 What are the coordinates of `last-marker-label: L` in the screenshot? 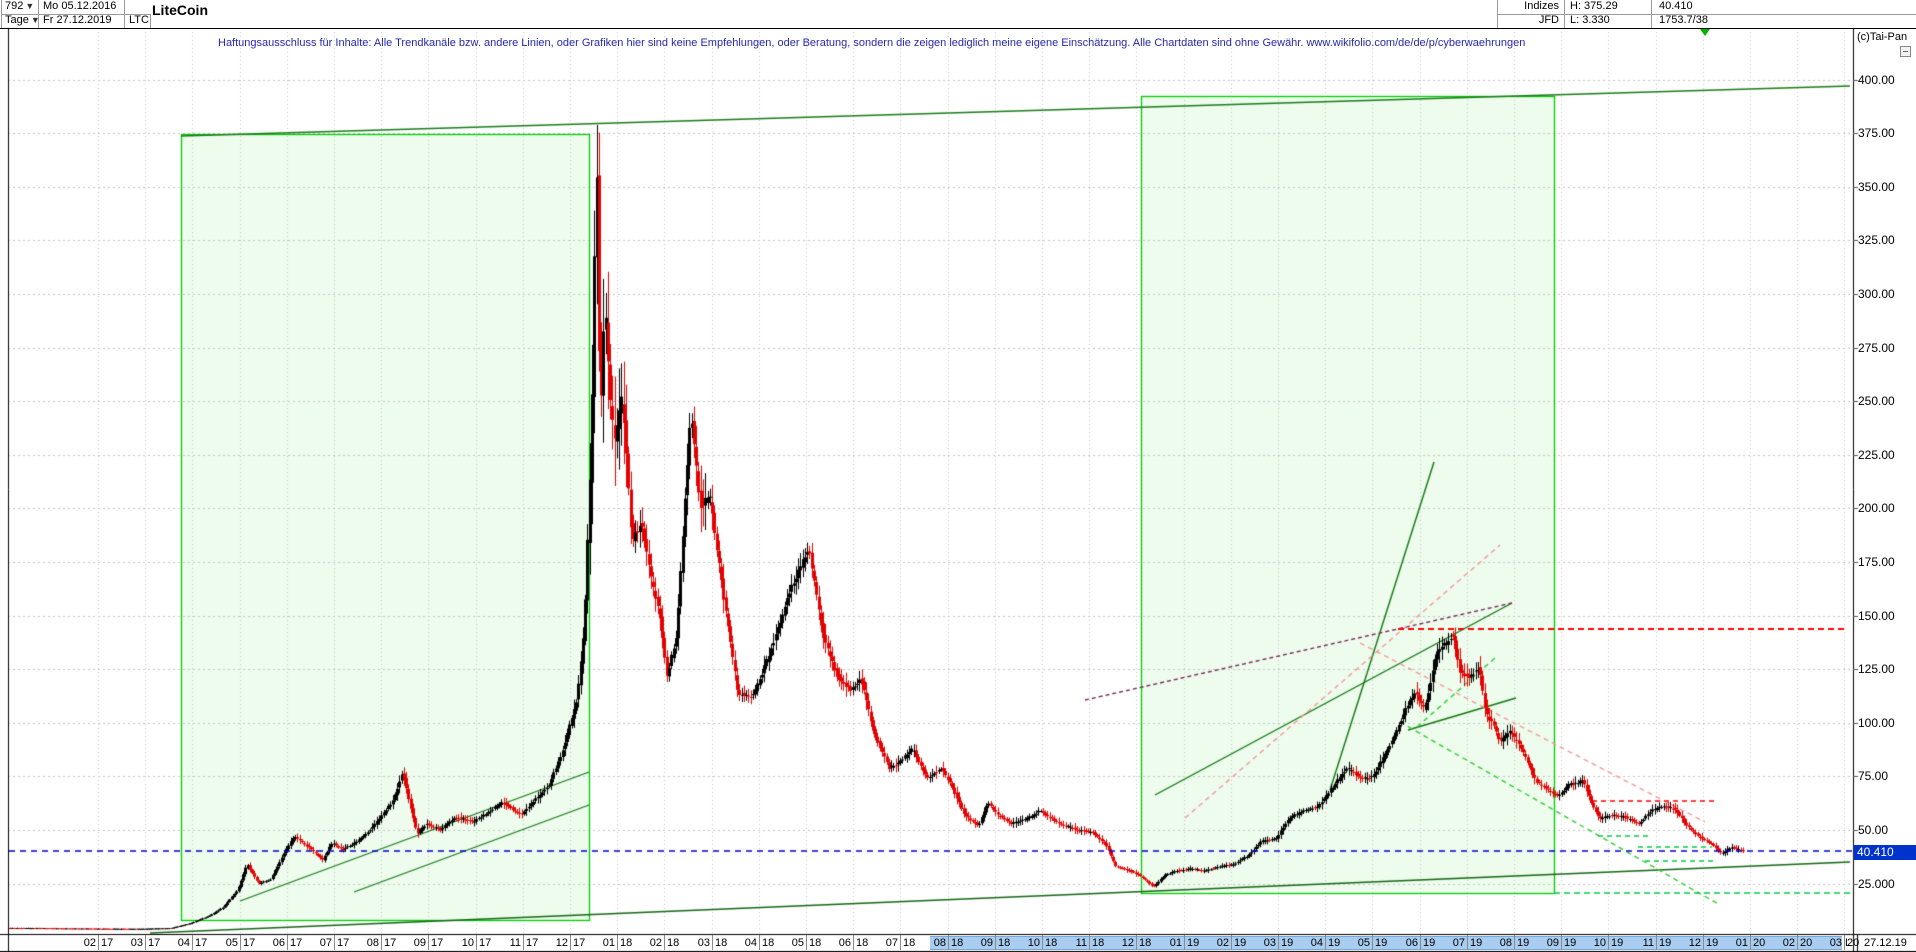 It's located at (1848, 943).